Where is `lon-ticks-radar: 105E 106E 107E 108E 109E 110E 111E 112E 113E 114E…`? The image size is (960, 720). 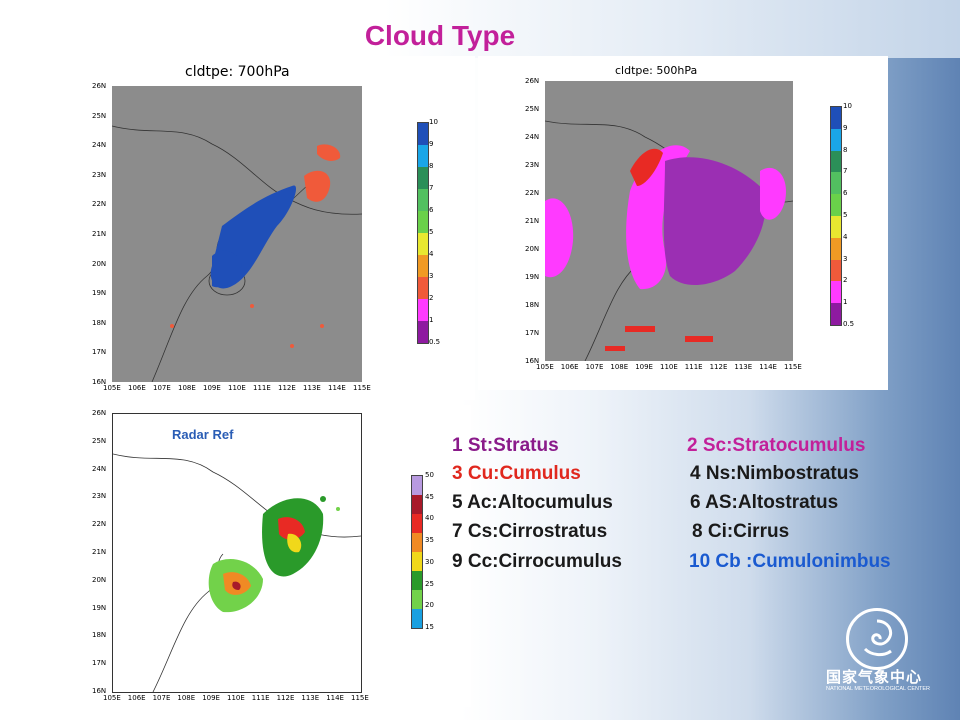 lon-ticks-radar: 105E 106E 107E 108E 109E 110E 111E 112E 113E 114E… is located at coordinates (236, 699).